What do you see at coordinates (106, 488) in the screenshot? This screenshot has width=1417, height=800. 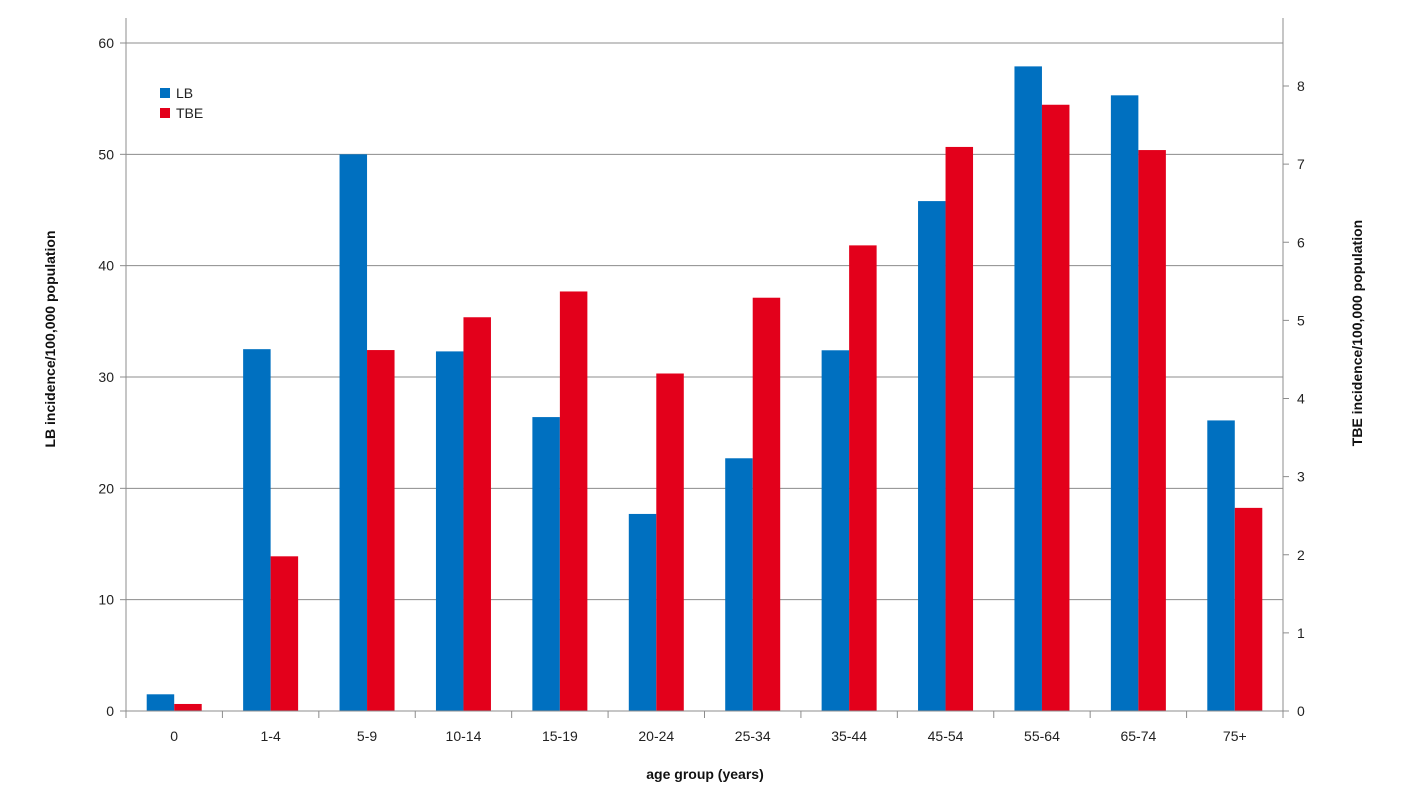 I see `y-tick-label: 20` at bounding box center [106, 488].